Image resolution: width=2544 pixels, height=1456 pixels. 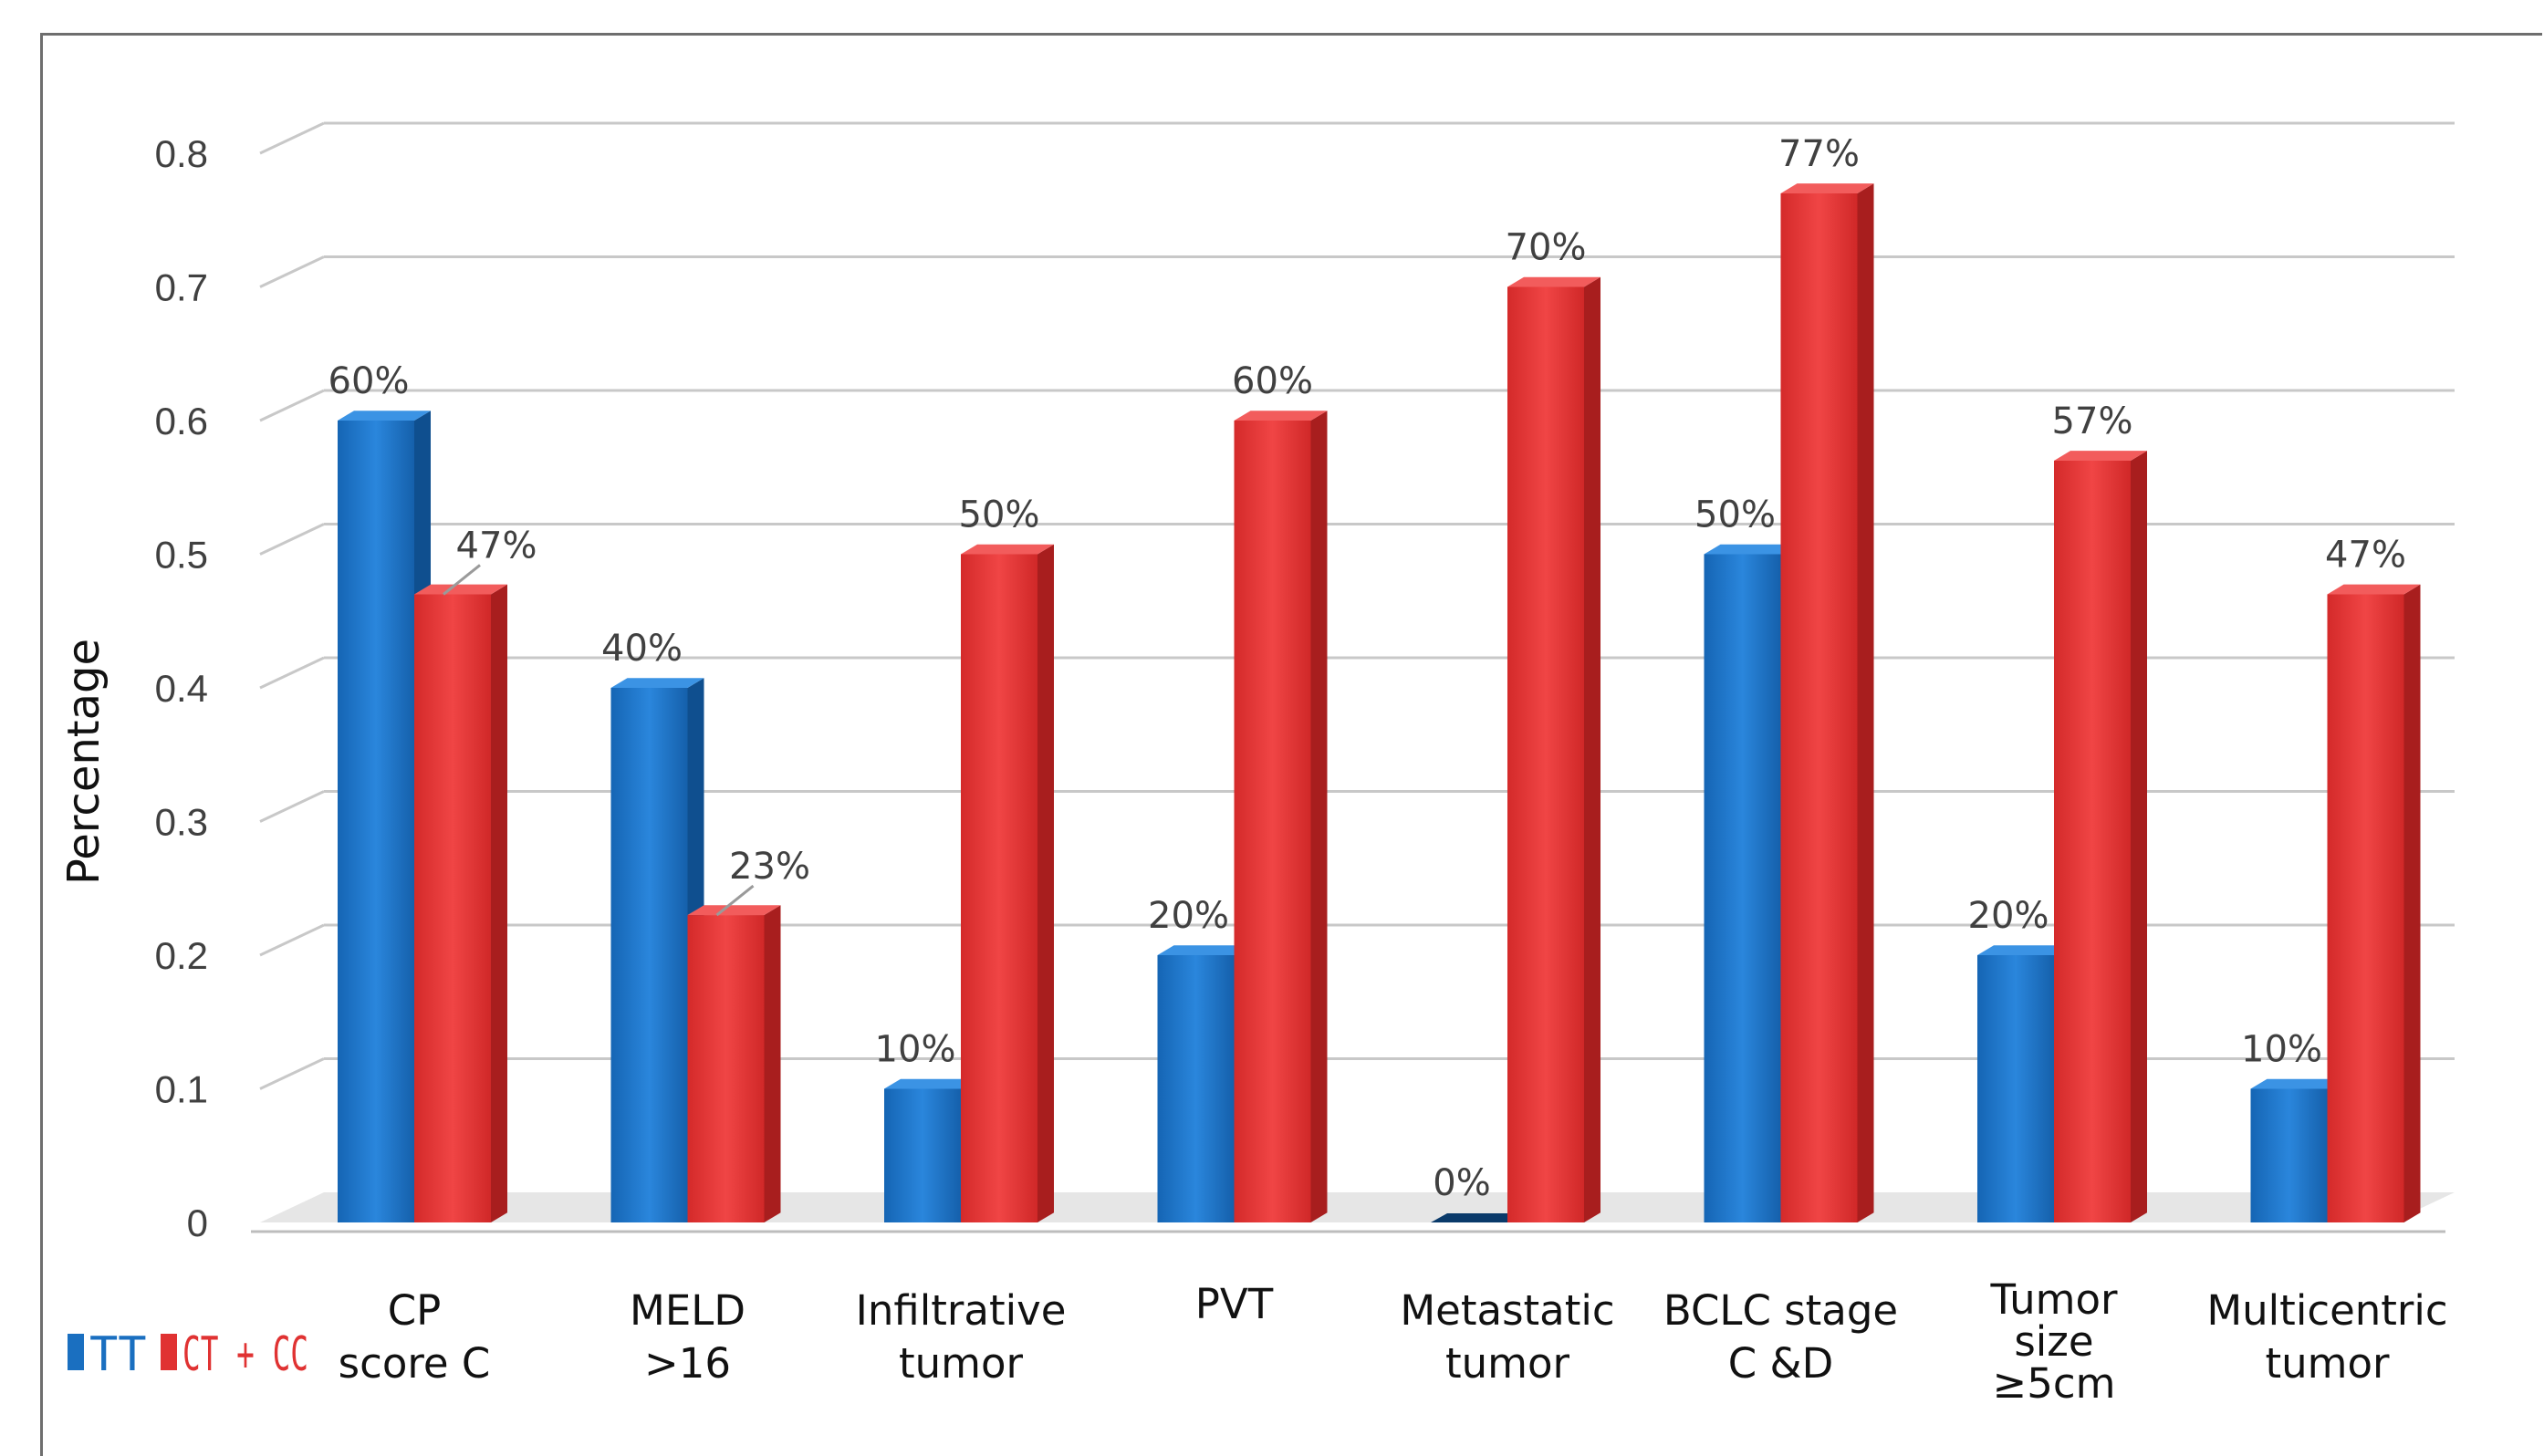 I want to click on y-tick-label: 0.7, so click(x=181, y=287).